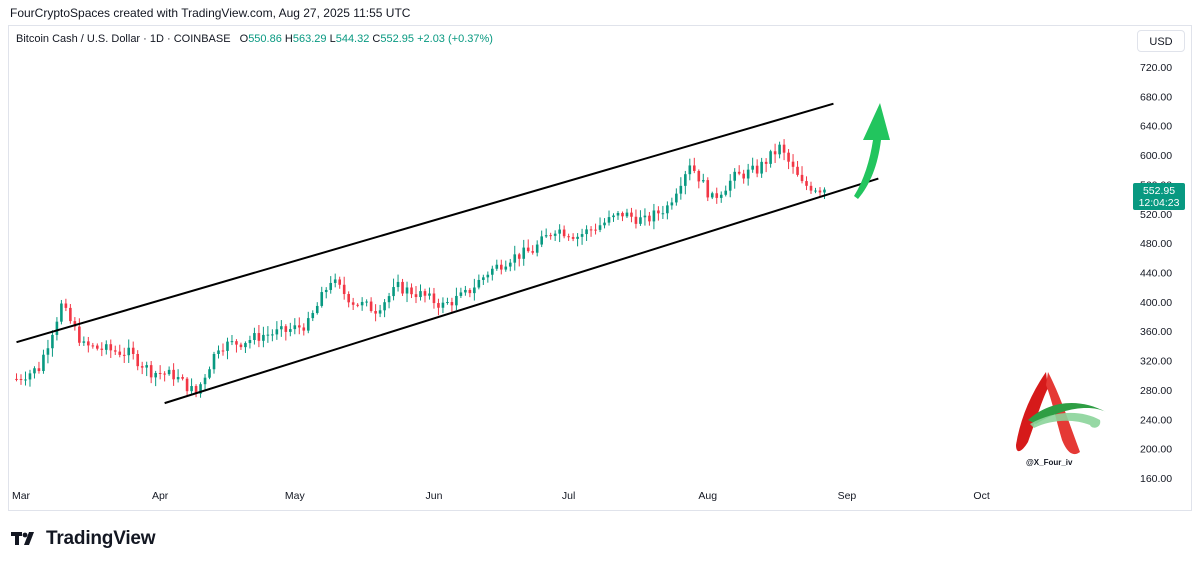 This screenshot has height=567, width=1200. Describe the element at coordinates (309, 39) in the screenshot. I see `high-value: 563.29` at that location.